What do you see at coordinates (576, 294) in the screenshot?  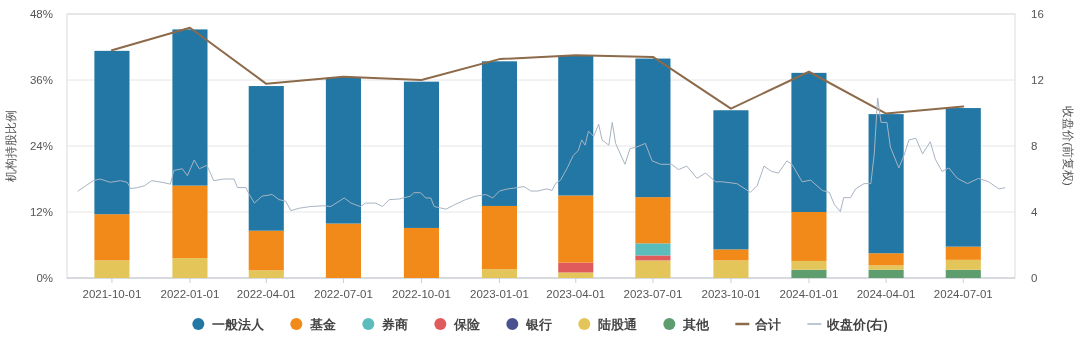 I see `x-tick-label: 2023-04-01` at bounding box center [576, 294].